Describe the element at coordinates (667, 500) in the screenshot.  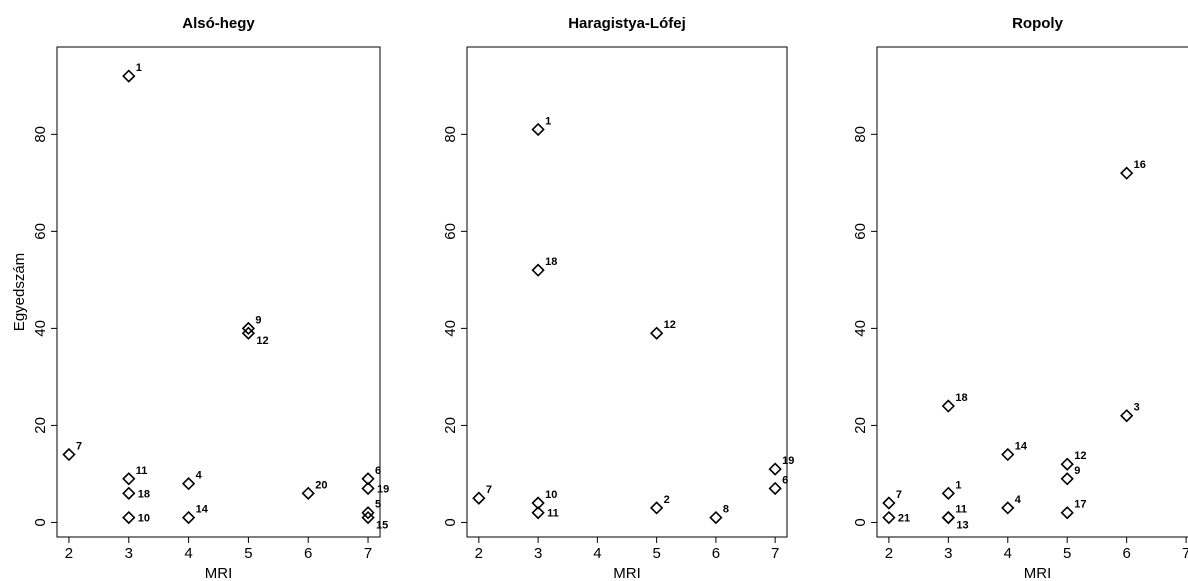
I see `point-label: 2` at that location.